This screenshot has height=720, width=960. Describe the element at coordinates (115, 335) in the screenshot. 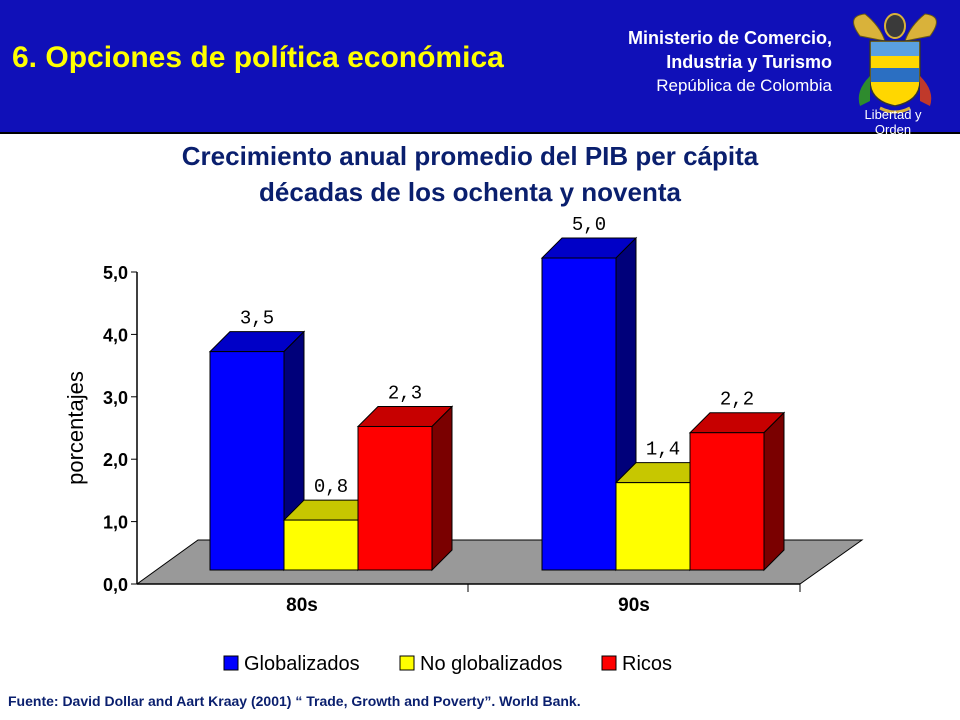

I see `y-tick-label: 4,0` at that location.